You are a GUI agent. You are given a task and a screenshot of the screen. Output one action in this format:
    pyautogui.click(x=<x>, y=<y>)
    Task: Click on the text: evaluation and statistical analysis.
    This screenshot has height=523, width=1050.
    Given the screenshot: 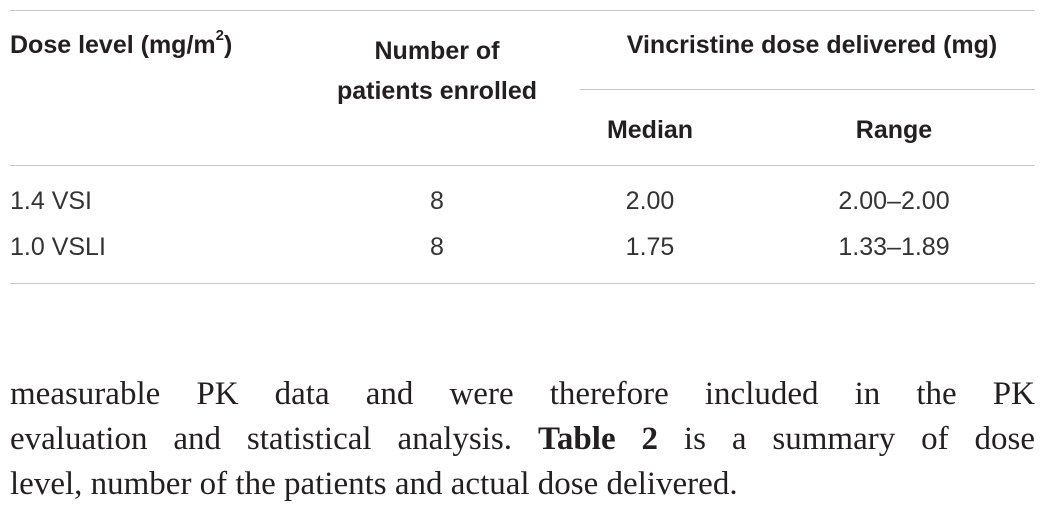 What is the action you would take?
    pyautogui.click(x=274, y=439)
    